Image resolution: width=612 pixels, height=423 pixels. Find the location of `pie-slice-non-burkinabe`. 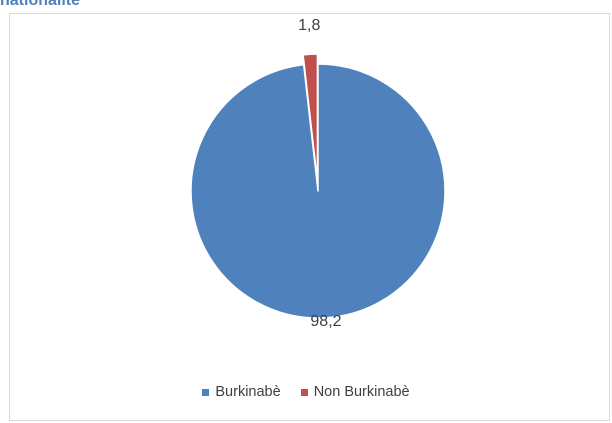

pie-slice-non-burkinabe is located at coordinates (310, 117).